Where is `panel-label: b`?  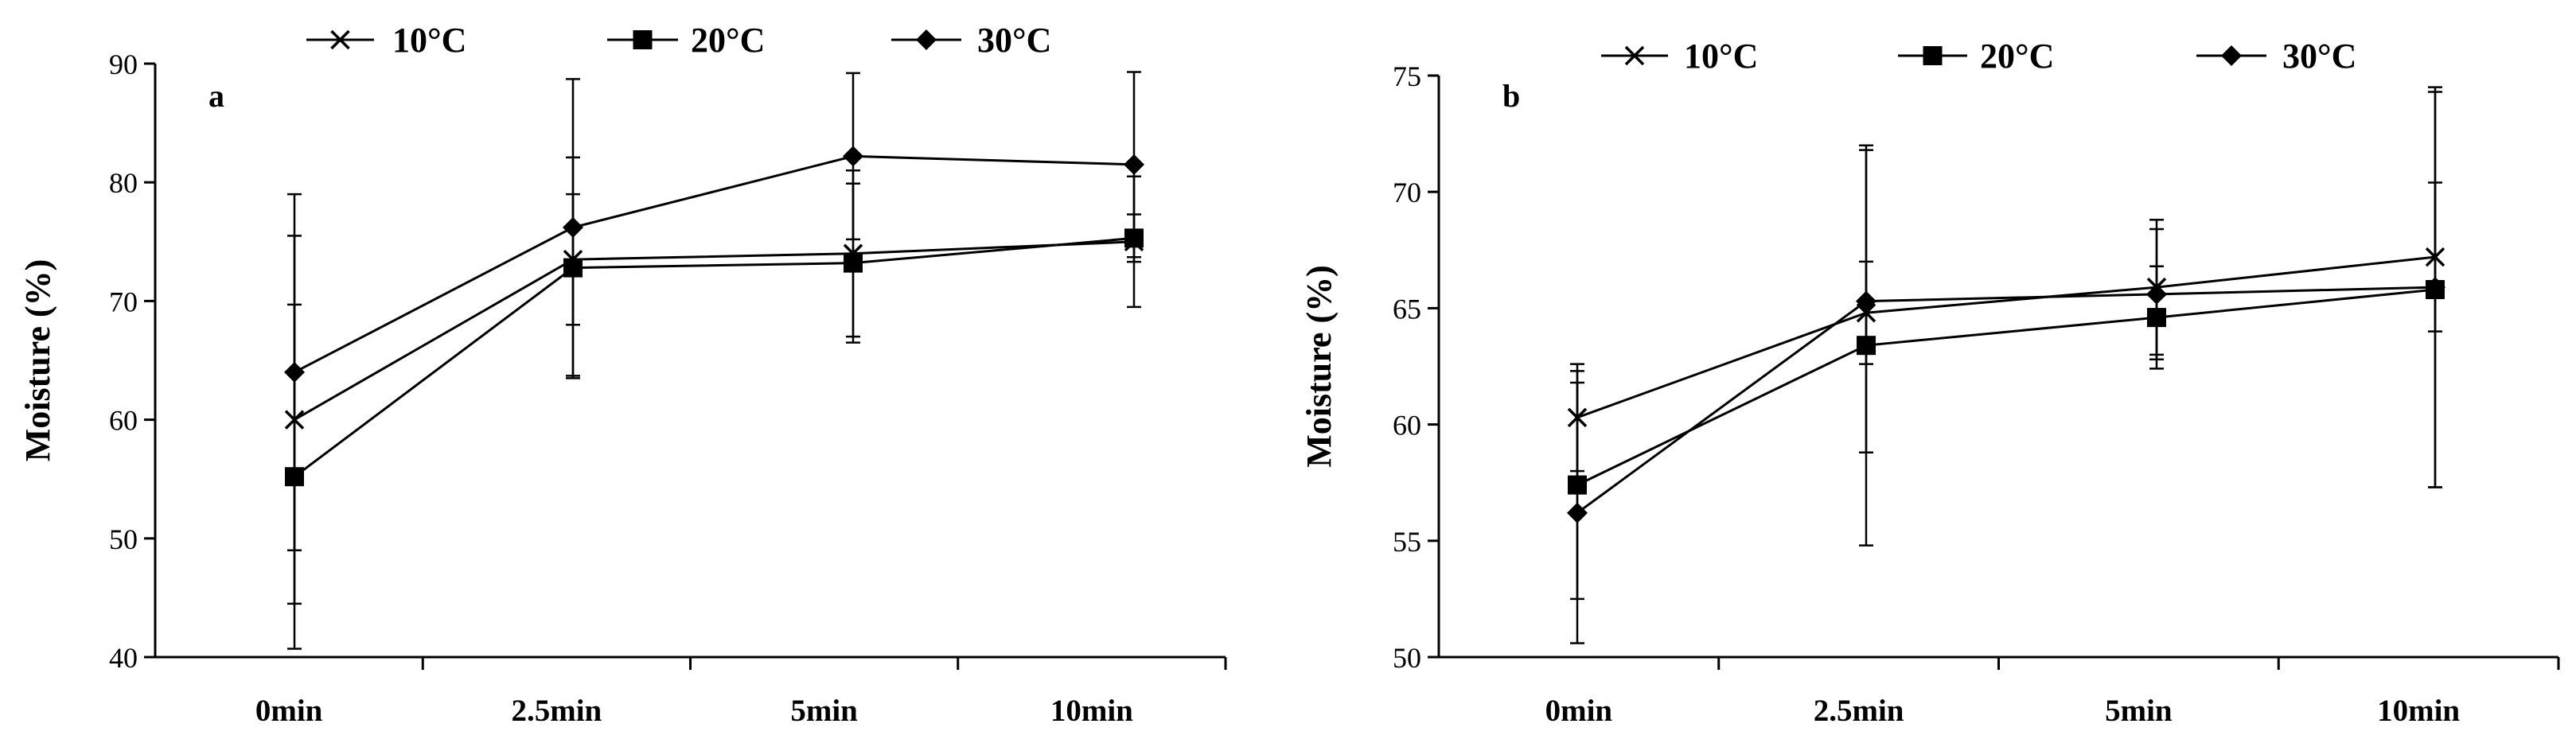 panel-label: b is located at coordinates (1511, 96).